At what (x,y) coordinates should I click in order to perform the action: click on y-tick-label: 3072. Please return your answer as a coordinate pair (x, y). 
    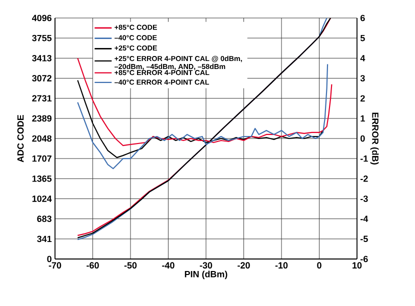
    Looking at the image, I should click on (42, 78).